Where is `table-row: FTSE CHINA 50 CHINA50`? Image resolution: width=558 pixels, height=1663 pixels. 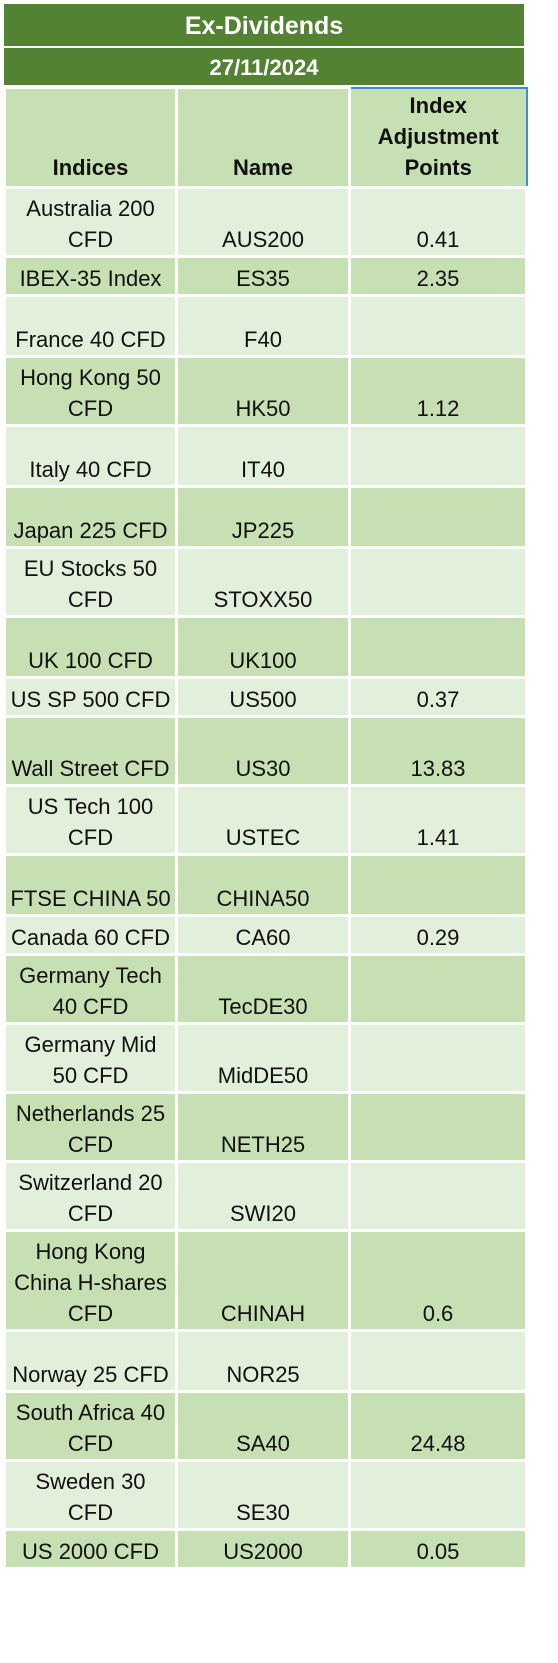
table-row: FTSE CHINA 50 CHINA50 is located at coordinates (265, 885).